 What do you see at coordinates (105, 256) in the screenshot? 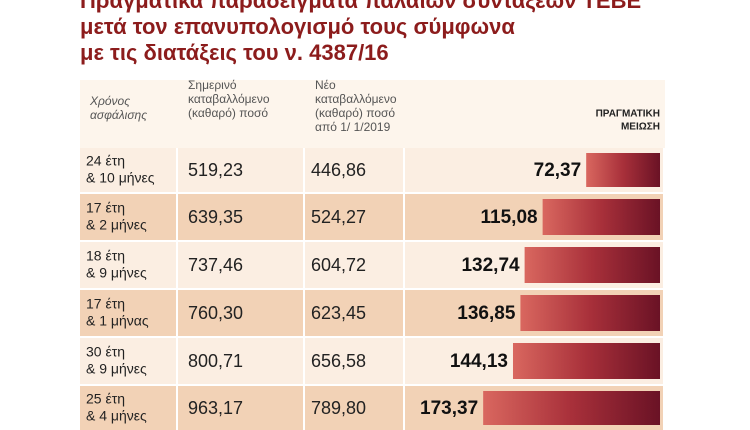
I see `period: 18 έτη` at bounding box center [105, 256].